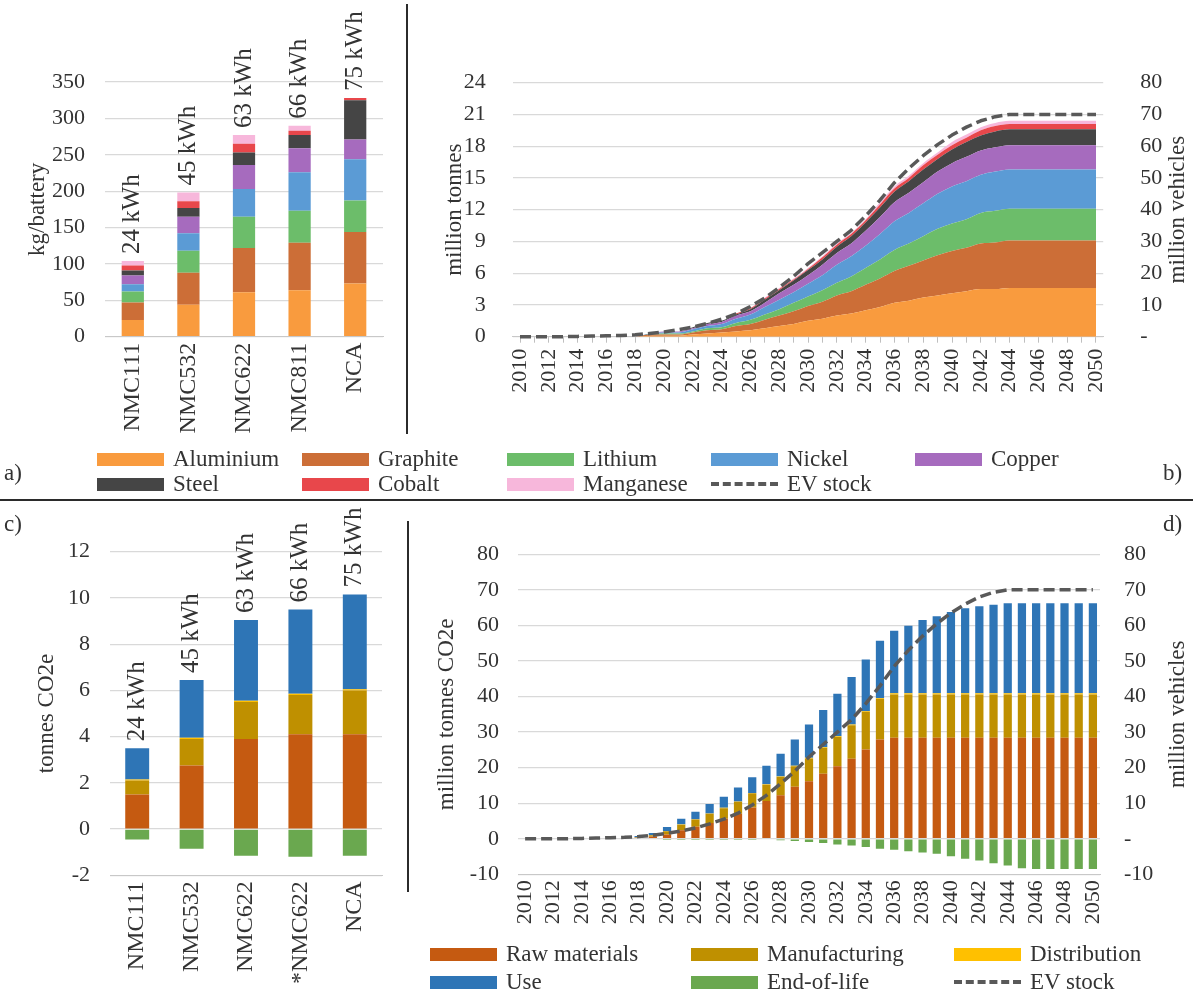 The image size is (1193, 996). I want to click on y-tick-label: 70, so click(488, 588).